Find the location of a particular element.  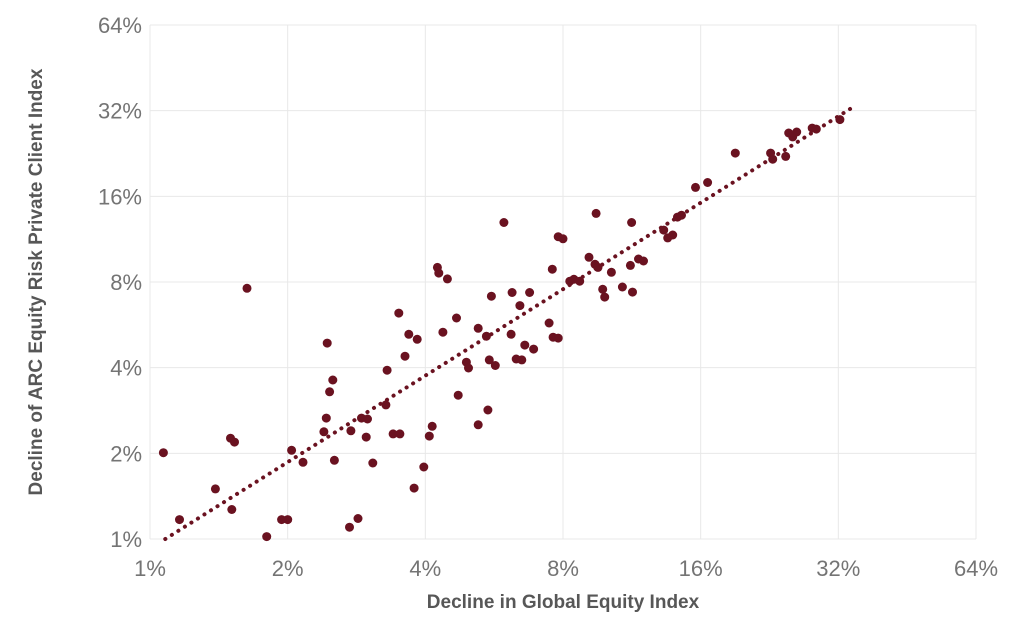

x-tick-label: 1% is located at coordinates (150, 568).